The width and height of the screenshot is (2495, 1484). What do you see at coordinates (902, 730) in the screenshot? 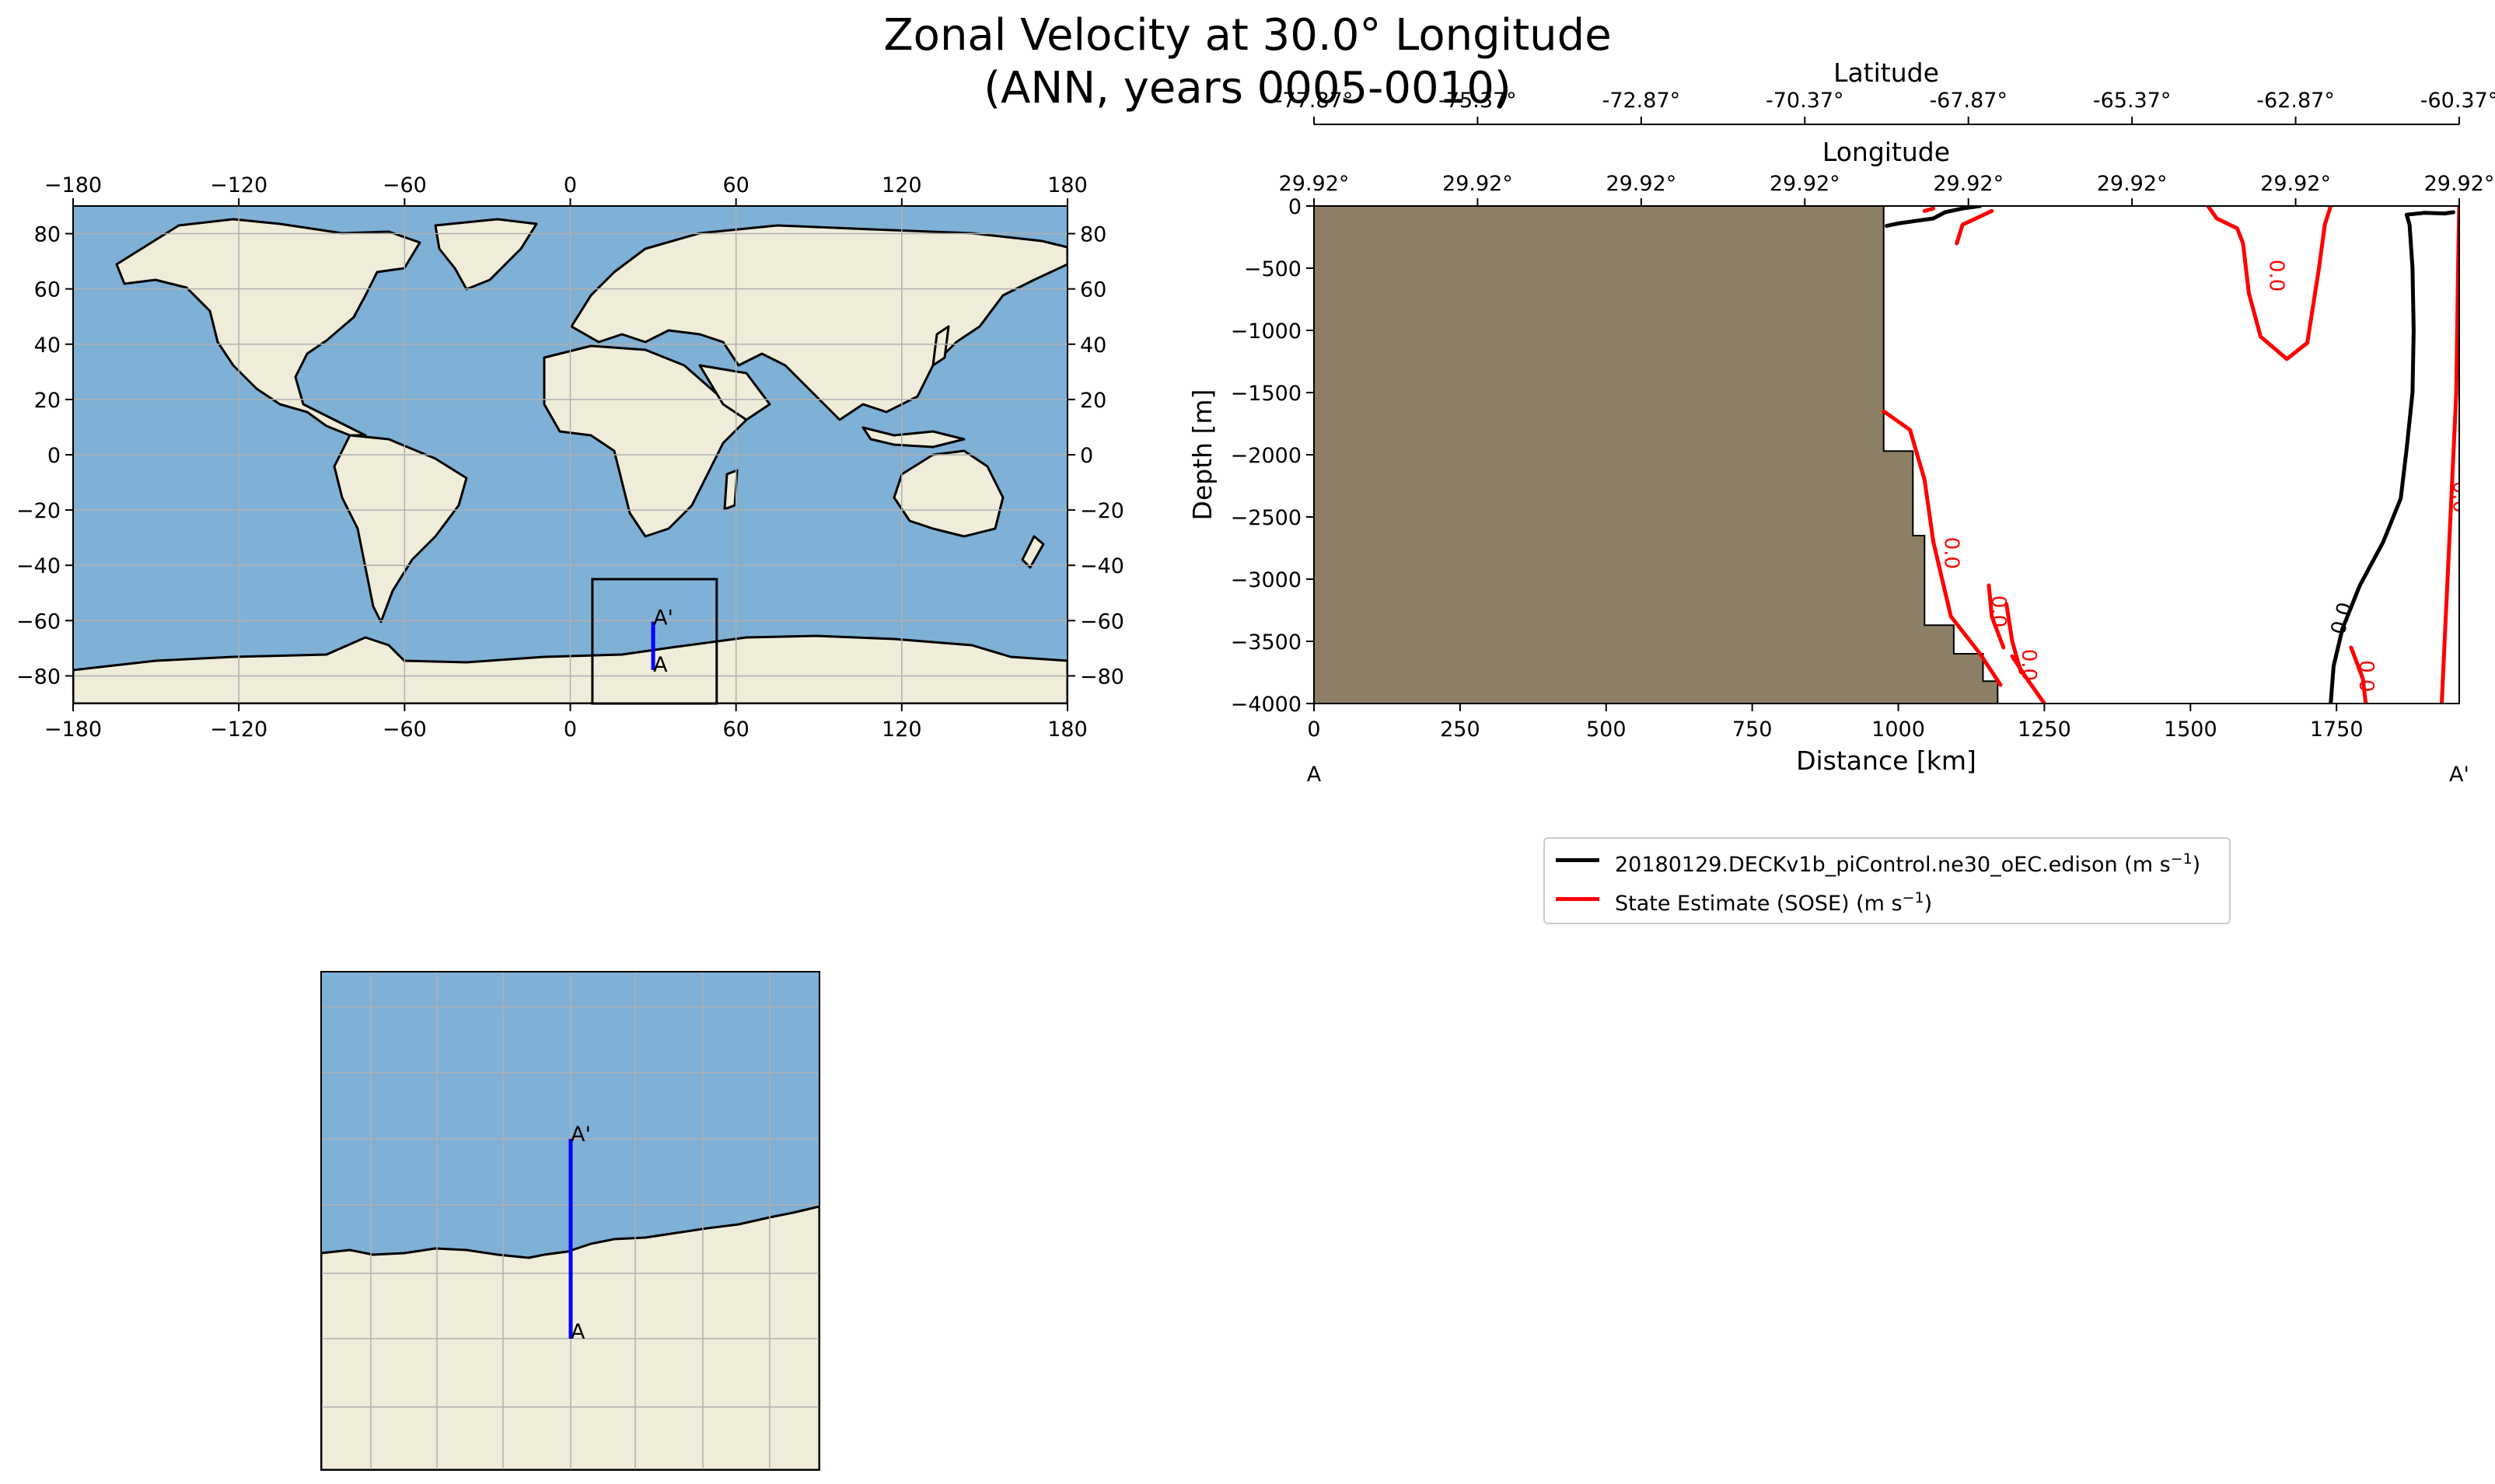
I see `lon-tick-label-bottom: 120` at bounding box center [902, 730].